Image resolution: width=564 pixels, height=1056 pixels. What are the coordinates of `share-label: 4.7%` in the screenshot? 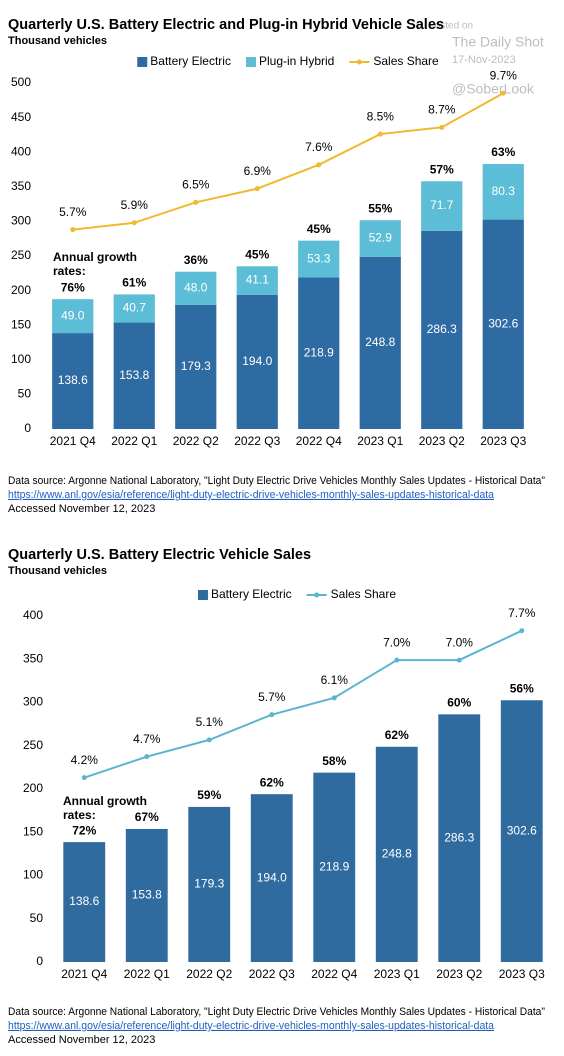 It's located at (147, 739).